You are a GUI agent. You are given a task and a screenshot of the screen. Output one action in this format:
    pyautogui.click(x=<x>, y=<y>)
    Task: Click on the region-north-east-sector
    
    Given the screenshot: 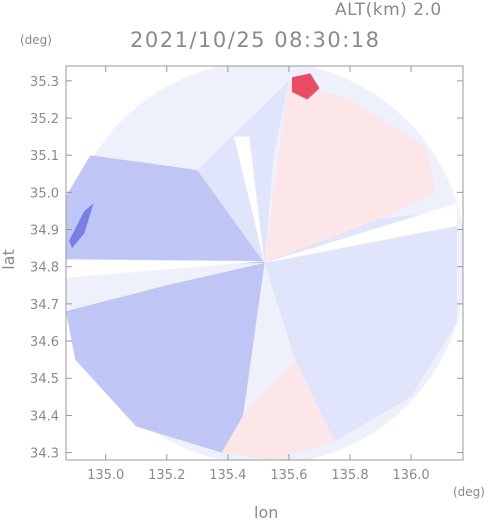 What is the action you would take?
    pyautogui.click(x=350, y=172)
    